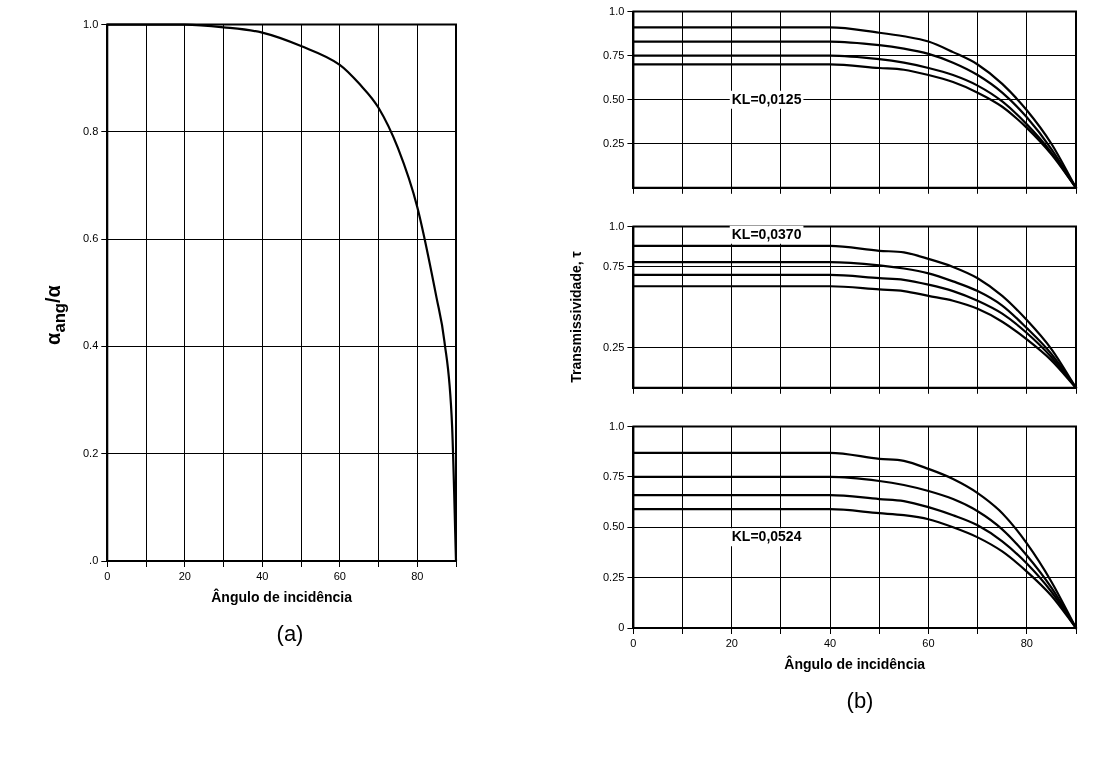  Describe the element at coordinates (94, 560) in the screenshot. I see `y-tick-label: .0` at that location.